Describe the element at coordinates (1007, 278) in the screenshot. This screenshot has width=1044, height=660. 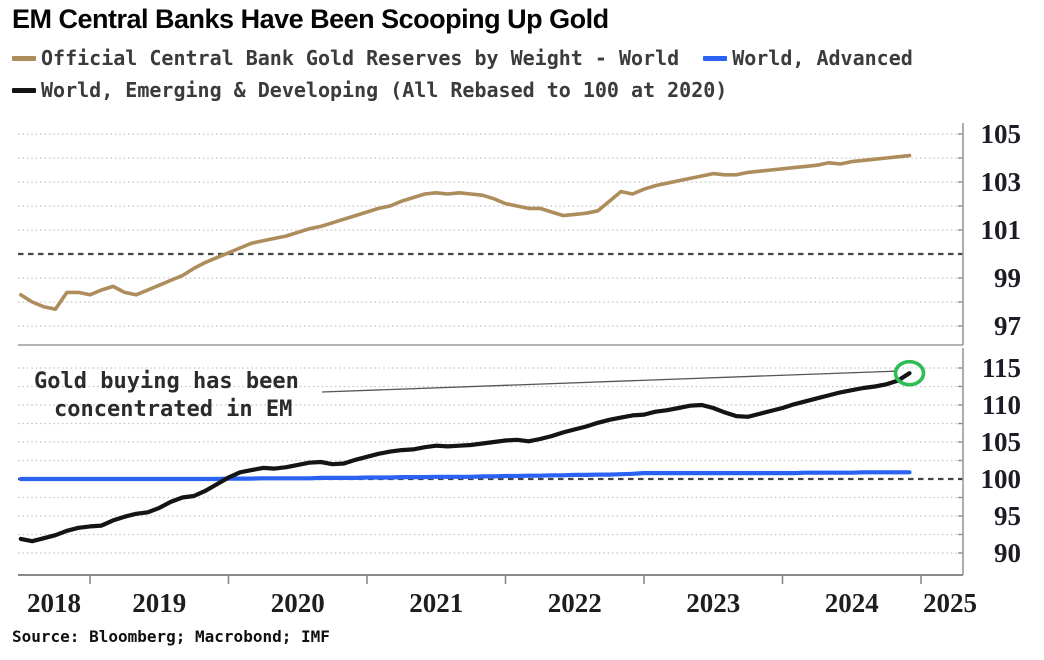
I see `ytick-label-99-panel1: 99` at that location.